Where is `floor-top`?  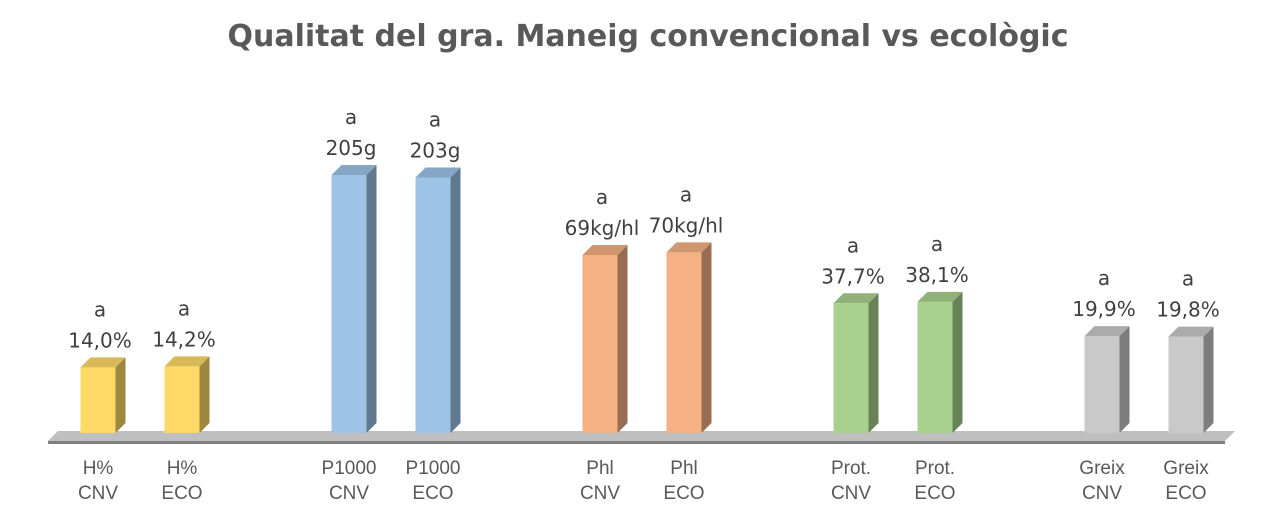 floor-top is located at coordinates (641, 436).